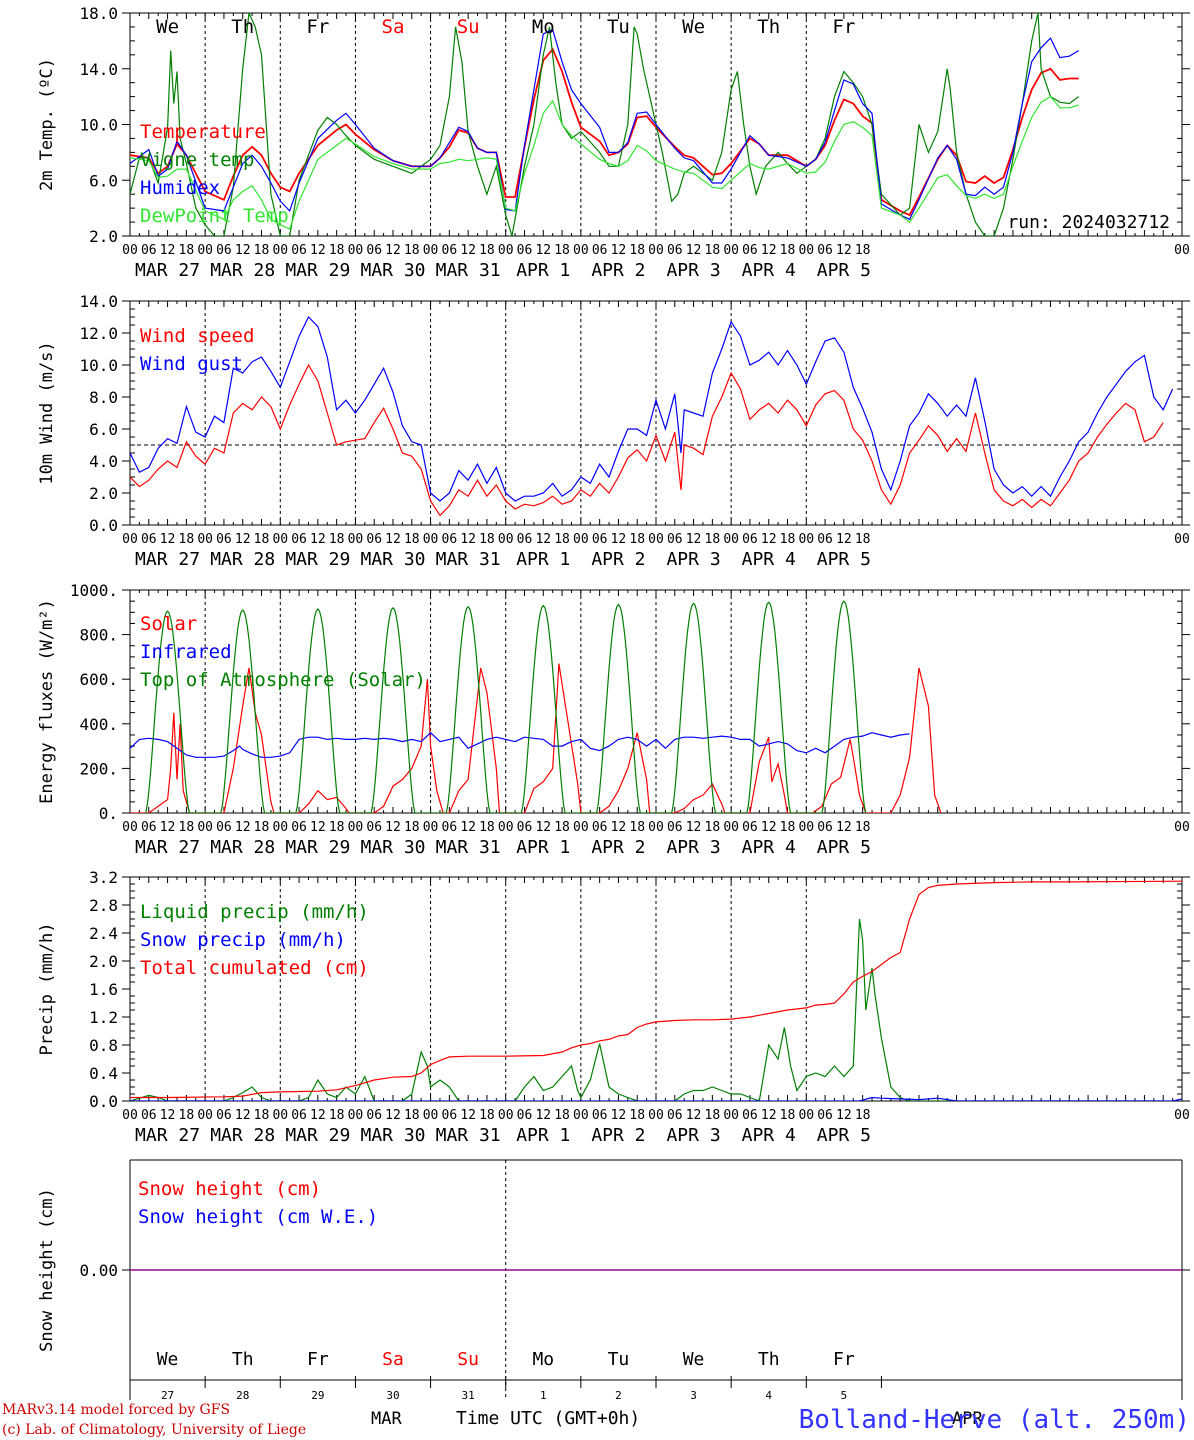  I want to click on footer-time-label: Time UTC (GMT+0h), so click(548, 1418).